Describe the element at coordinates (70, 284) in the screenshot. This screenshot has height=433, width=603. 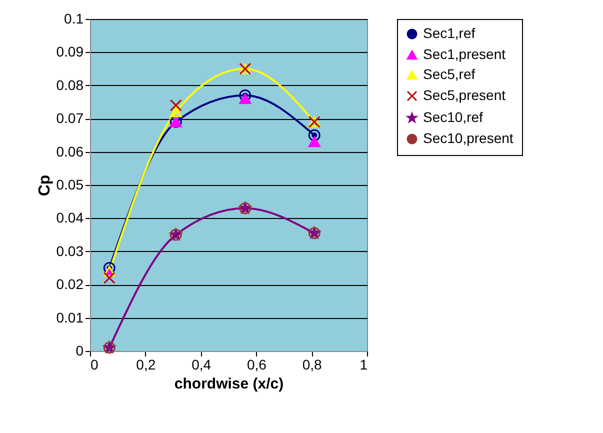
I see `y-tick-label: 0.02` at that location.